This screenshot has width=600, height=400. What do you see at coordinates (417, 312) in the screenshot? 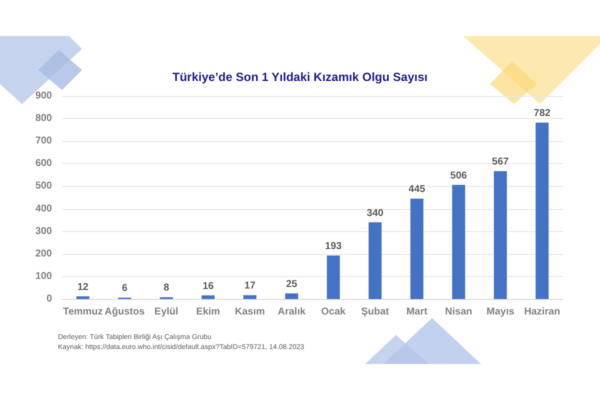
I see `x-tick-label: Mart` at bounding box center [417, 312].